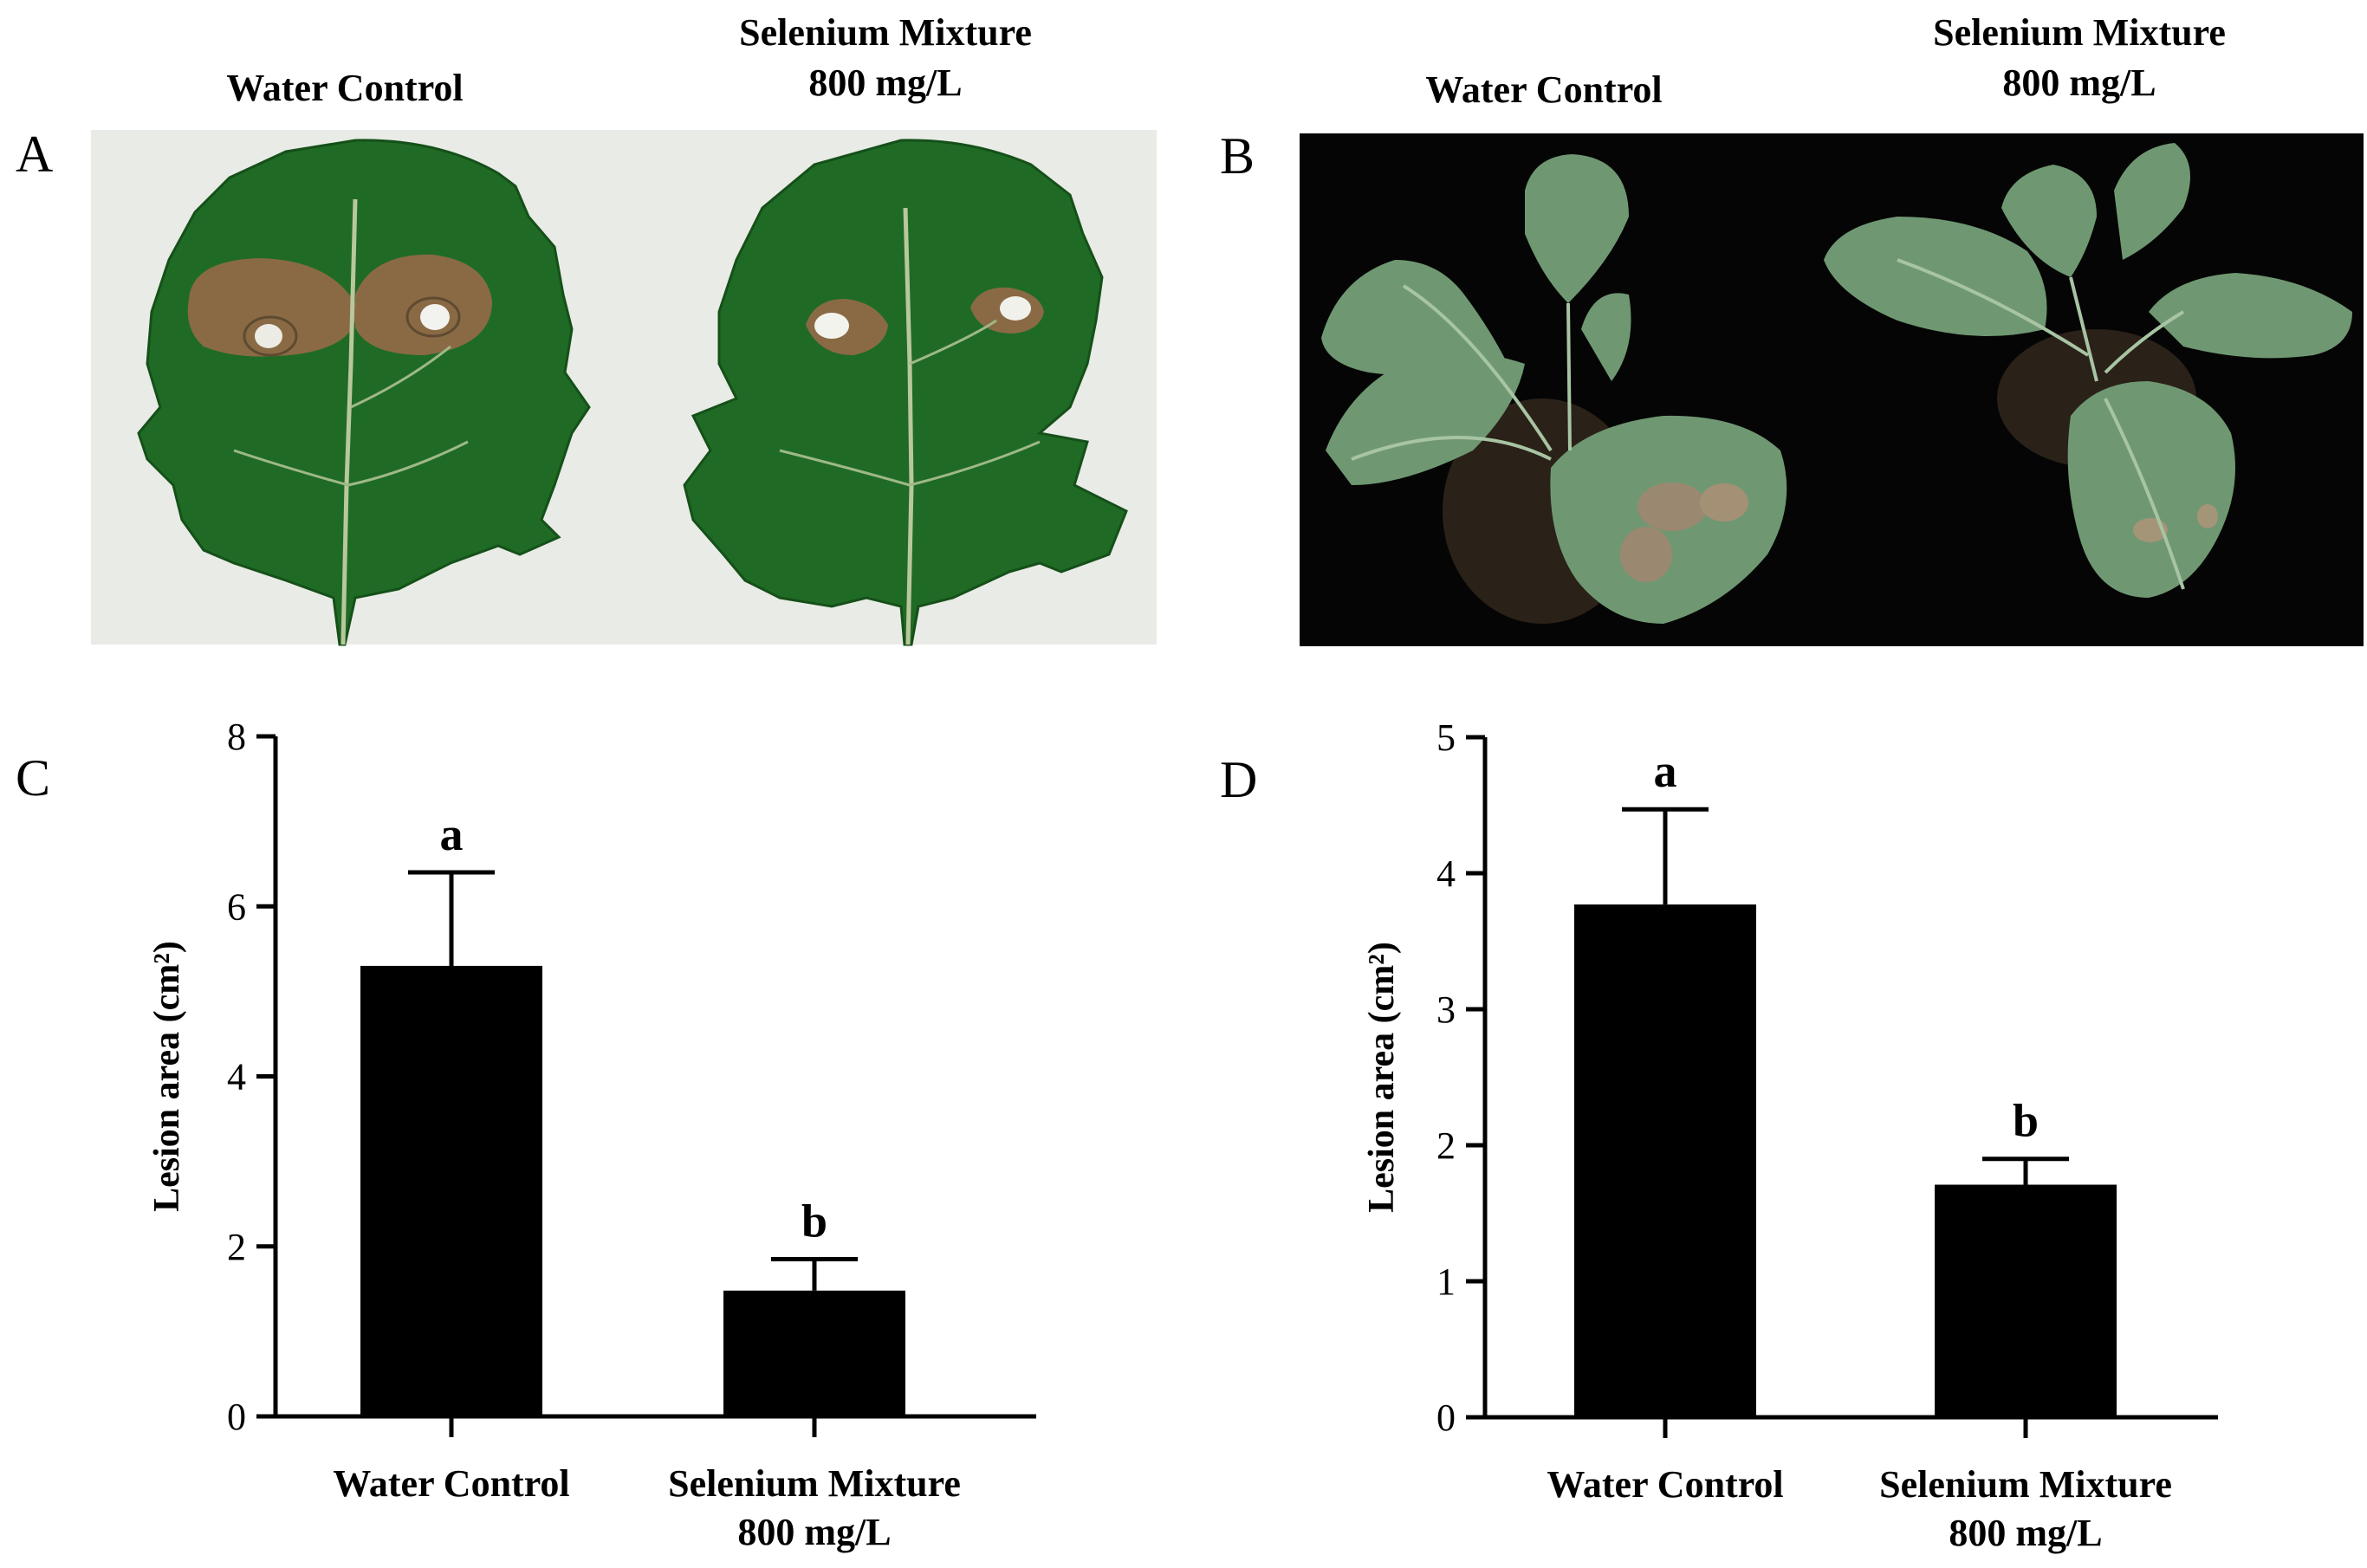 The height and width of the screenshot is (1568, 2367). I want to click on panel-letter-a: A, so click(34, 154).